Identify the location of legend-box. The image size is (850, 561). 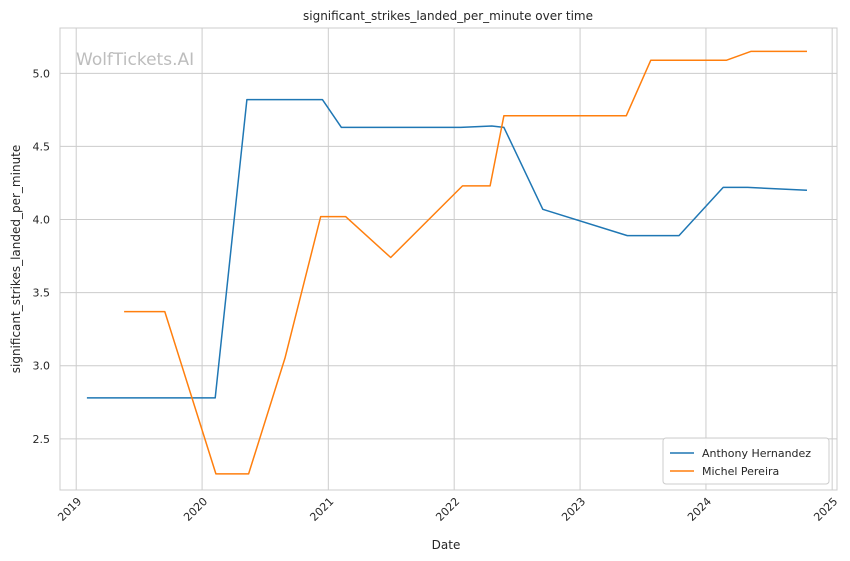
(746, 461).